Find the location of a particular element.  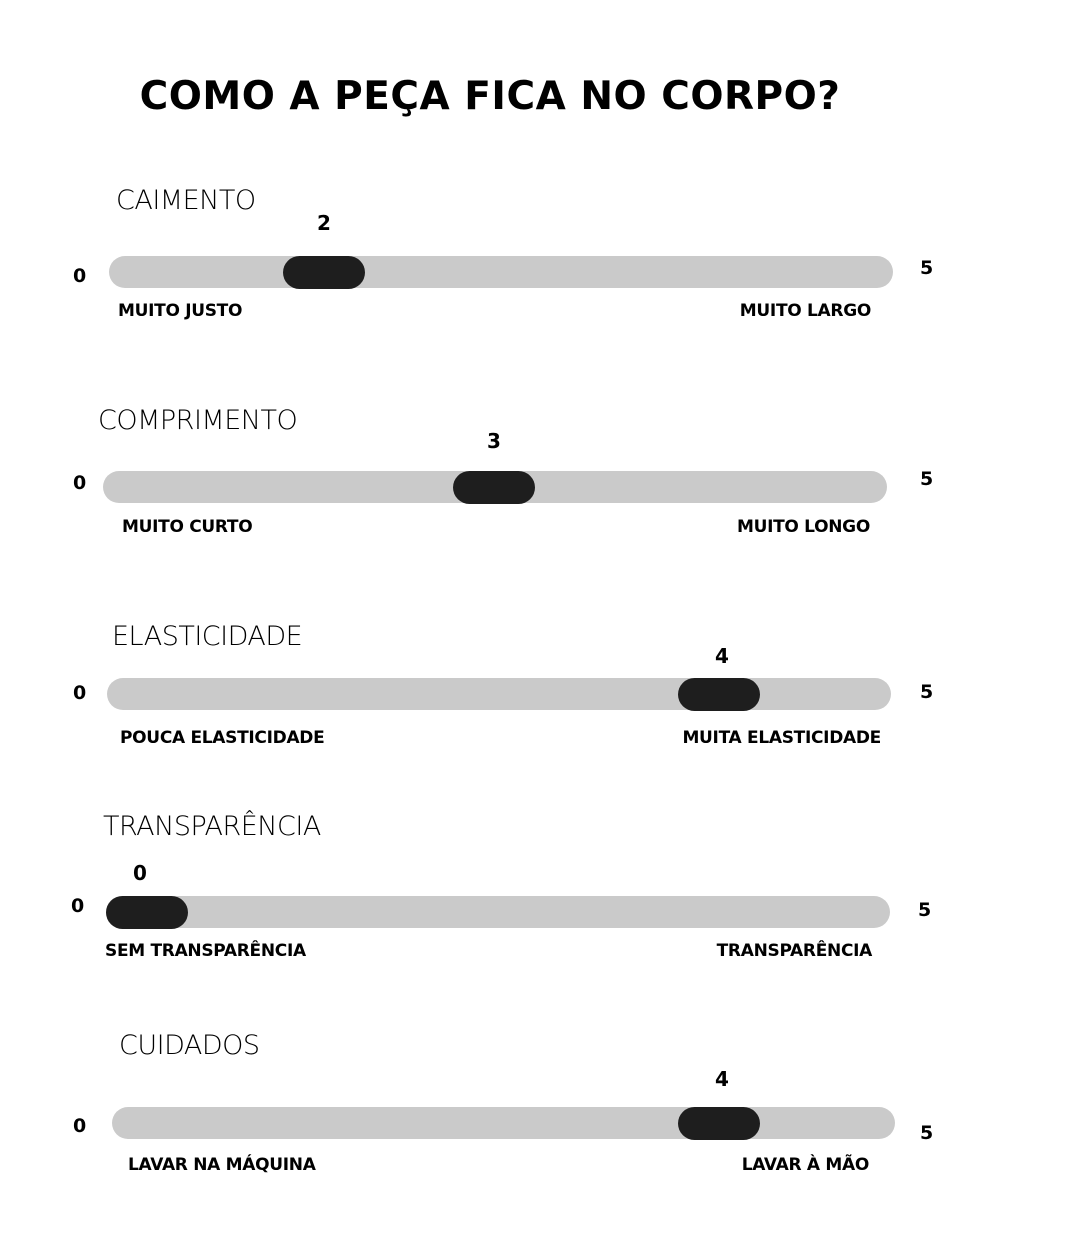

right-label: TRANSPARÊNCIA is located at coordinates (794, 951).